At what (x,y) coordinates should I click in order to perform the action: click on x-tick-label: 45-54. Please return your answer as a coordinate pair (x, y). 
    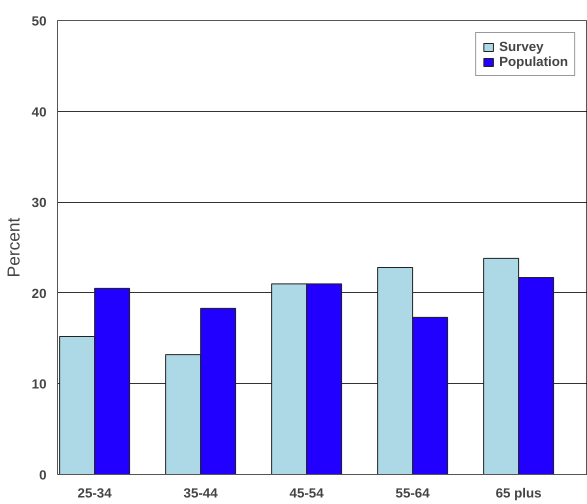
    Looking at the image, I should click on (307, 493).